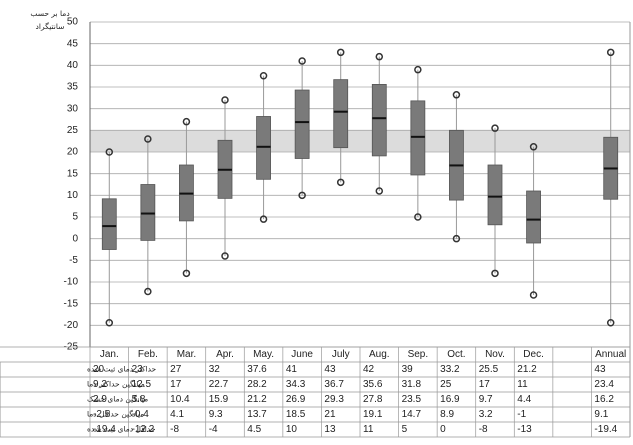 The height and width of the screenshot is (445, 633). Describe the element at coordinates (225, 354) in the screenshot. I see `x-tick-label: Apr.` at that location.